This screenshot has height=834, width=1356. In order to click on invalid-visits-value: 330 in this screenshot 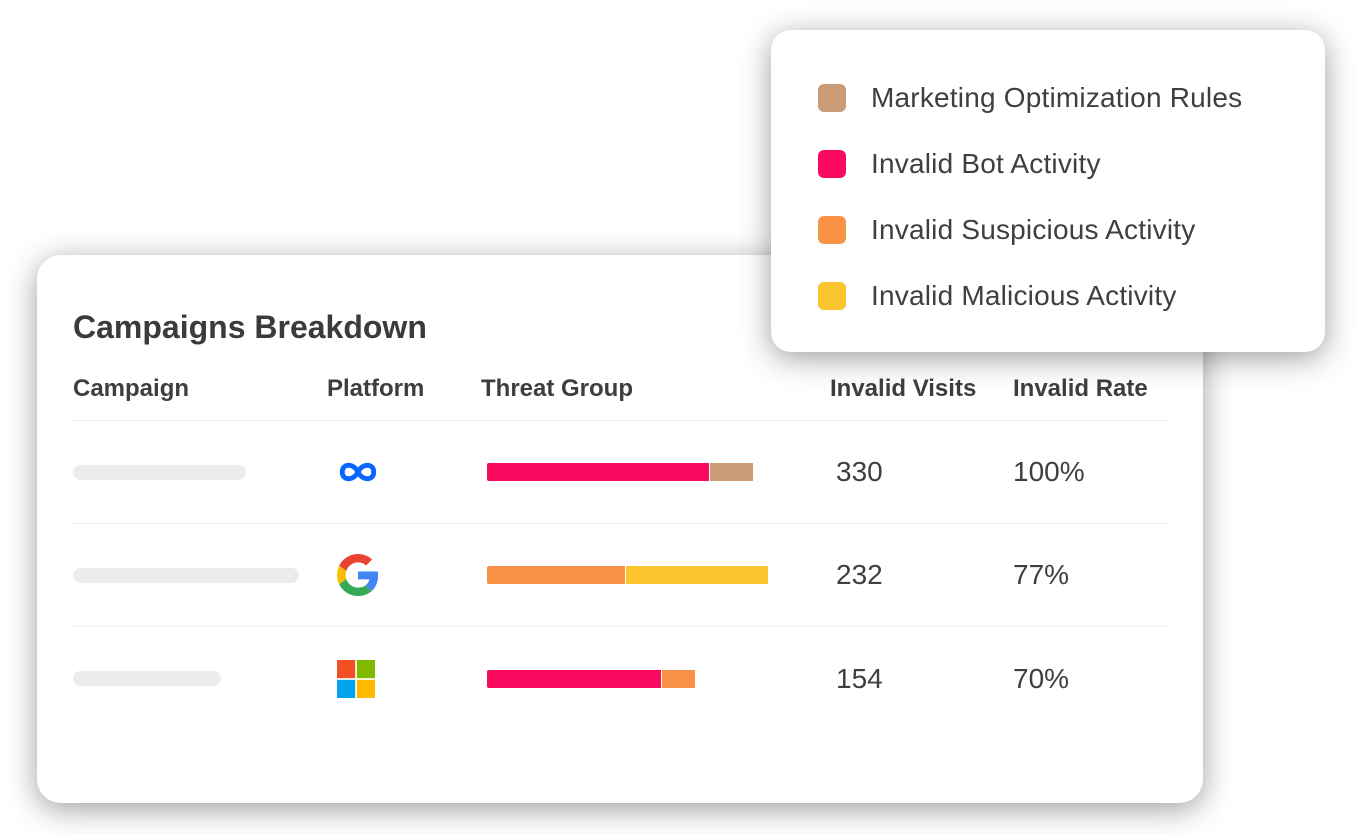, I will do `click(859, 471)`.